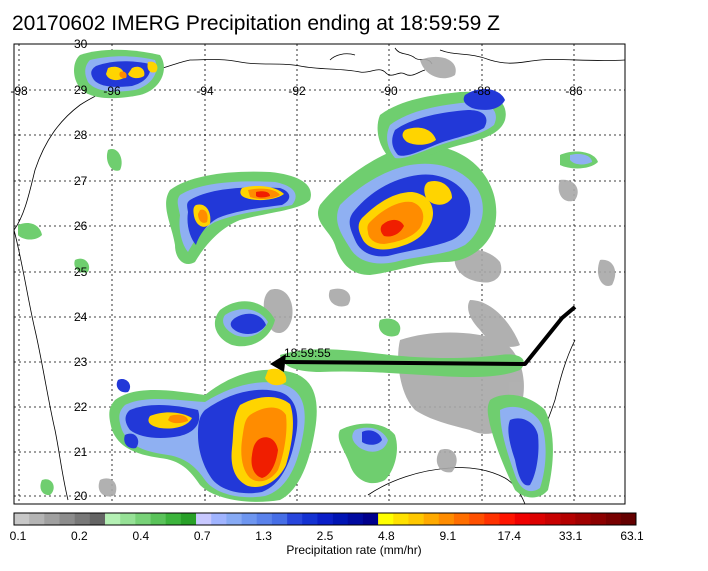 The image size is (708, 571). Describe the element at coordinates (81, 90) in the screenshot. I see `lat-label: 29` at that location.